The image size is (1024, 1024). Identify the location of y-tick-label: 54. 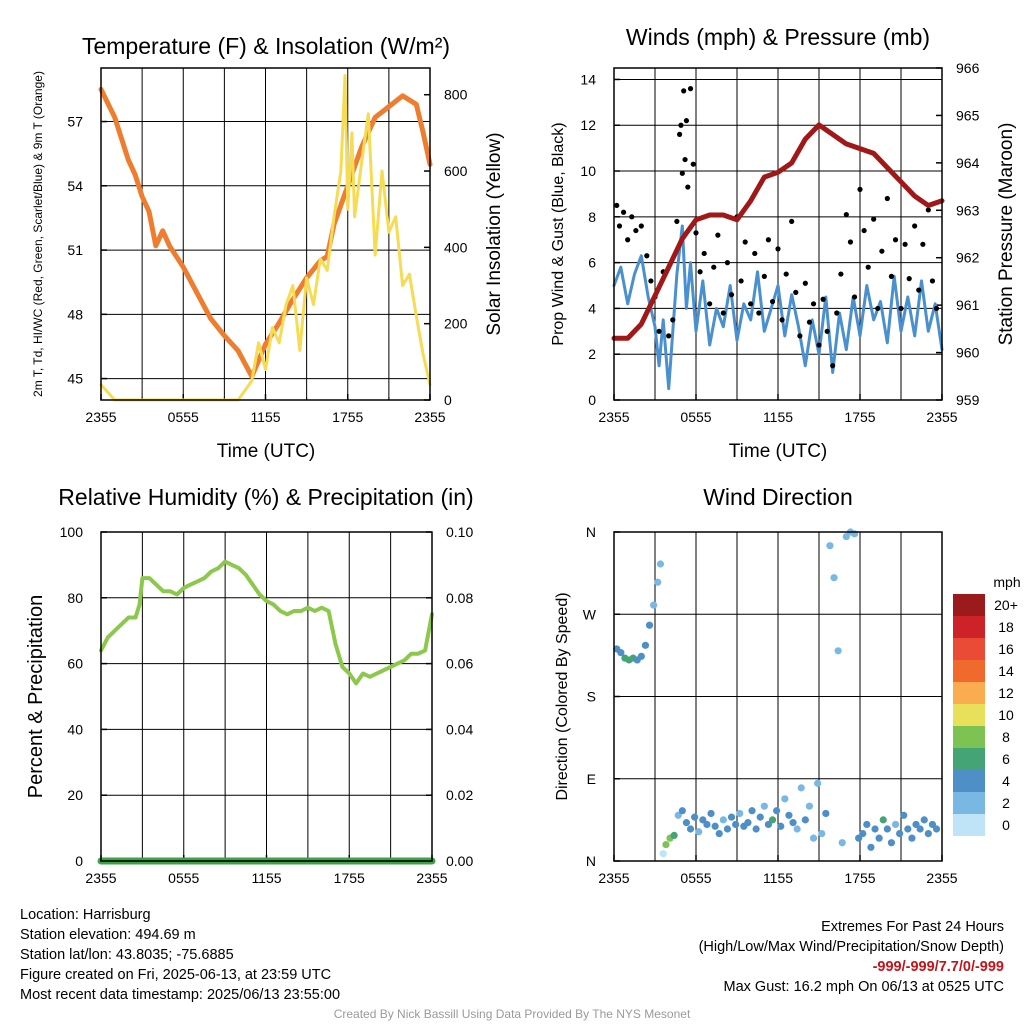
(75, 186).